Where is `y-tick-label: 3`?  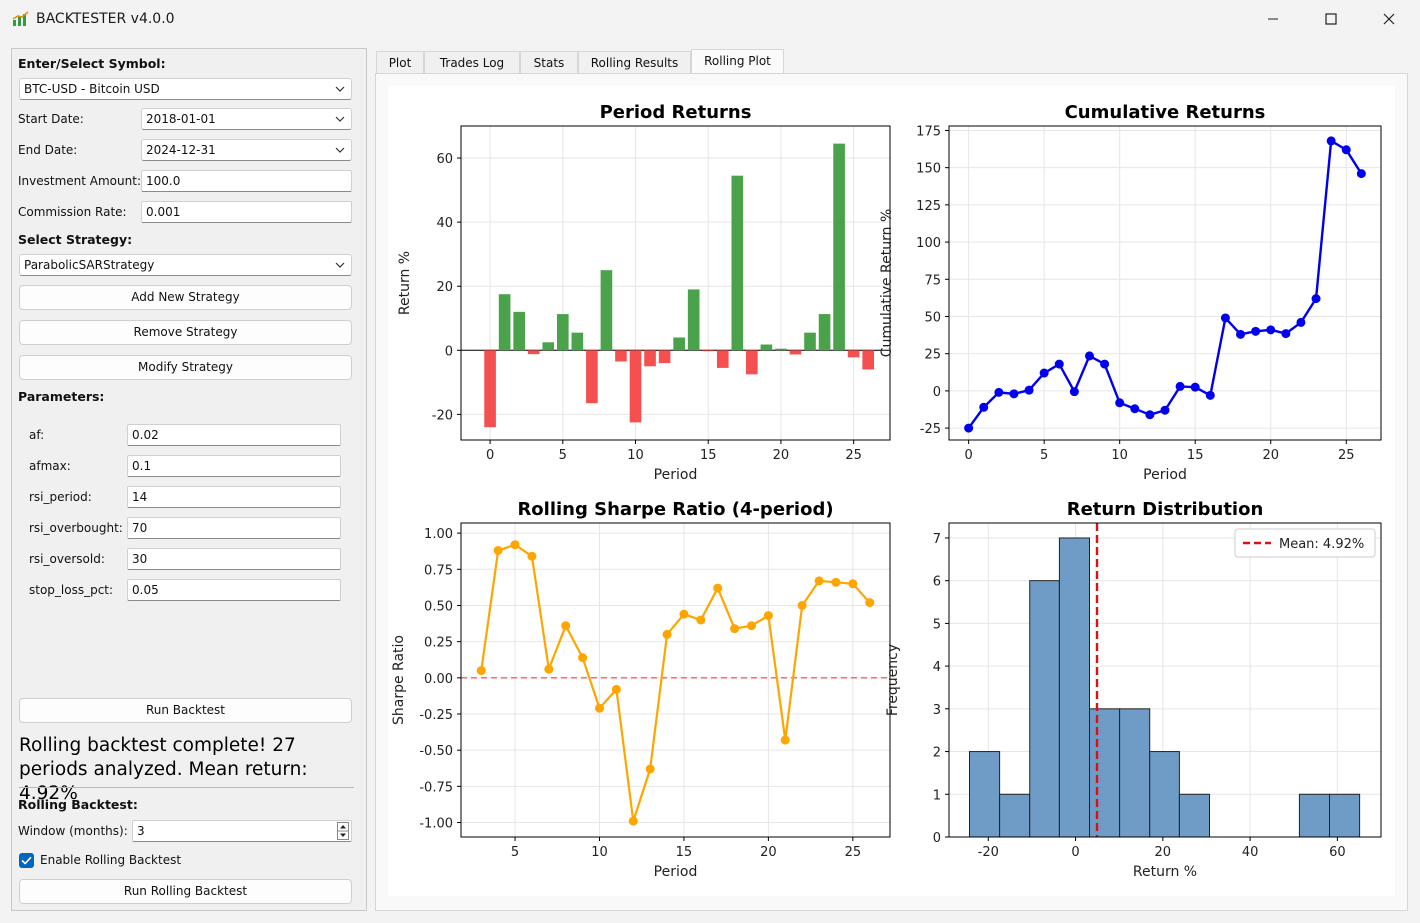
y-tick-label: 3 is located at coordinates (937, 710).